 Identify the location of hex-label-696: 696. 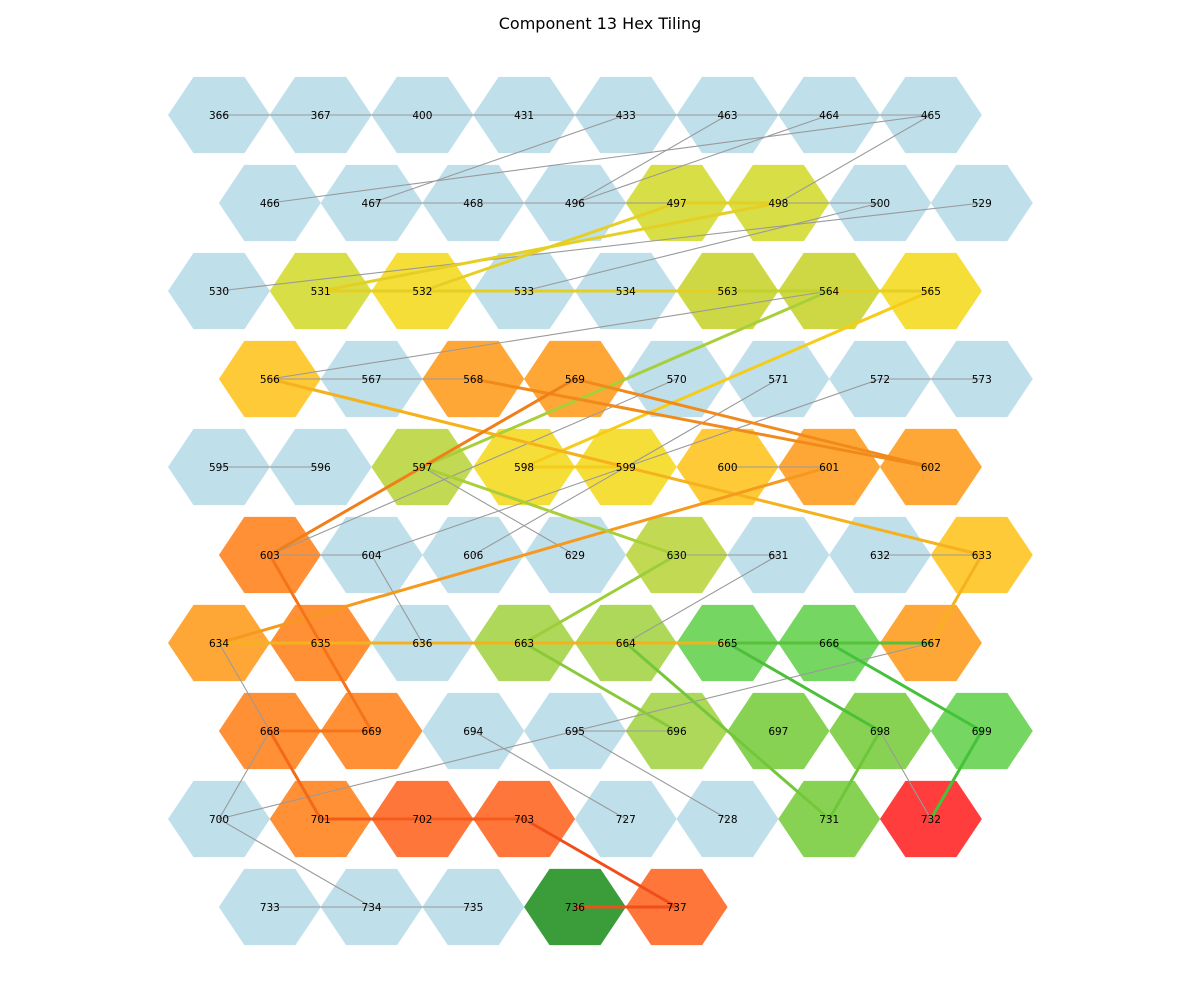
(677, 732).